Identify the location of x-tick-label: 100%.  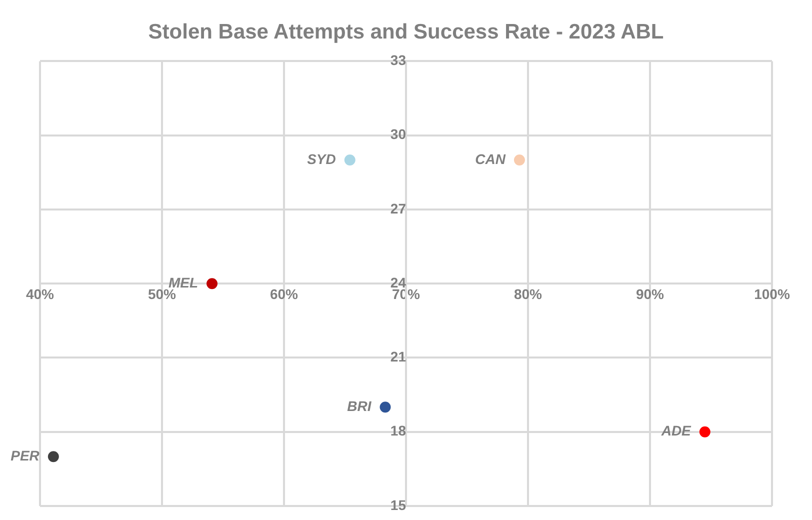
(772, 294).